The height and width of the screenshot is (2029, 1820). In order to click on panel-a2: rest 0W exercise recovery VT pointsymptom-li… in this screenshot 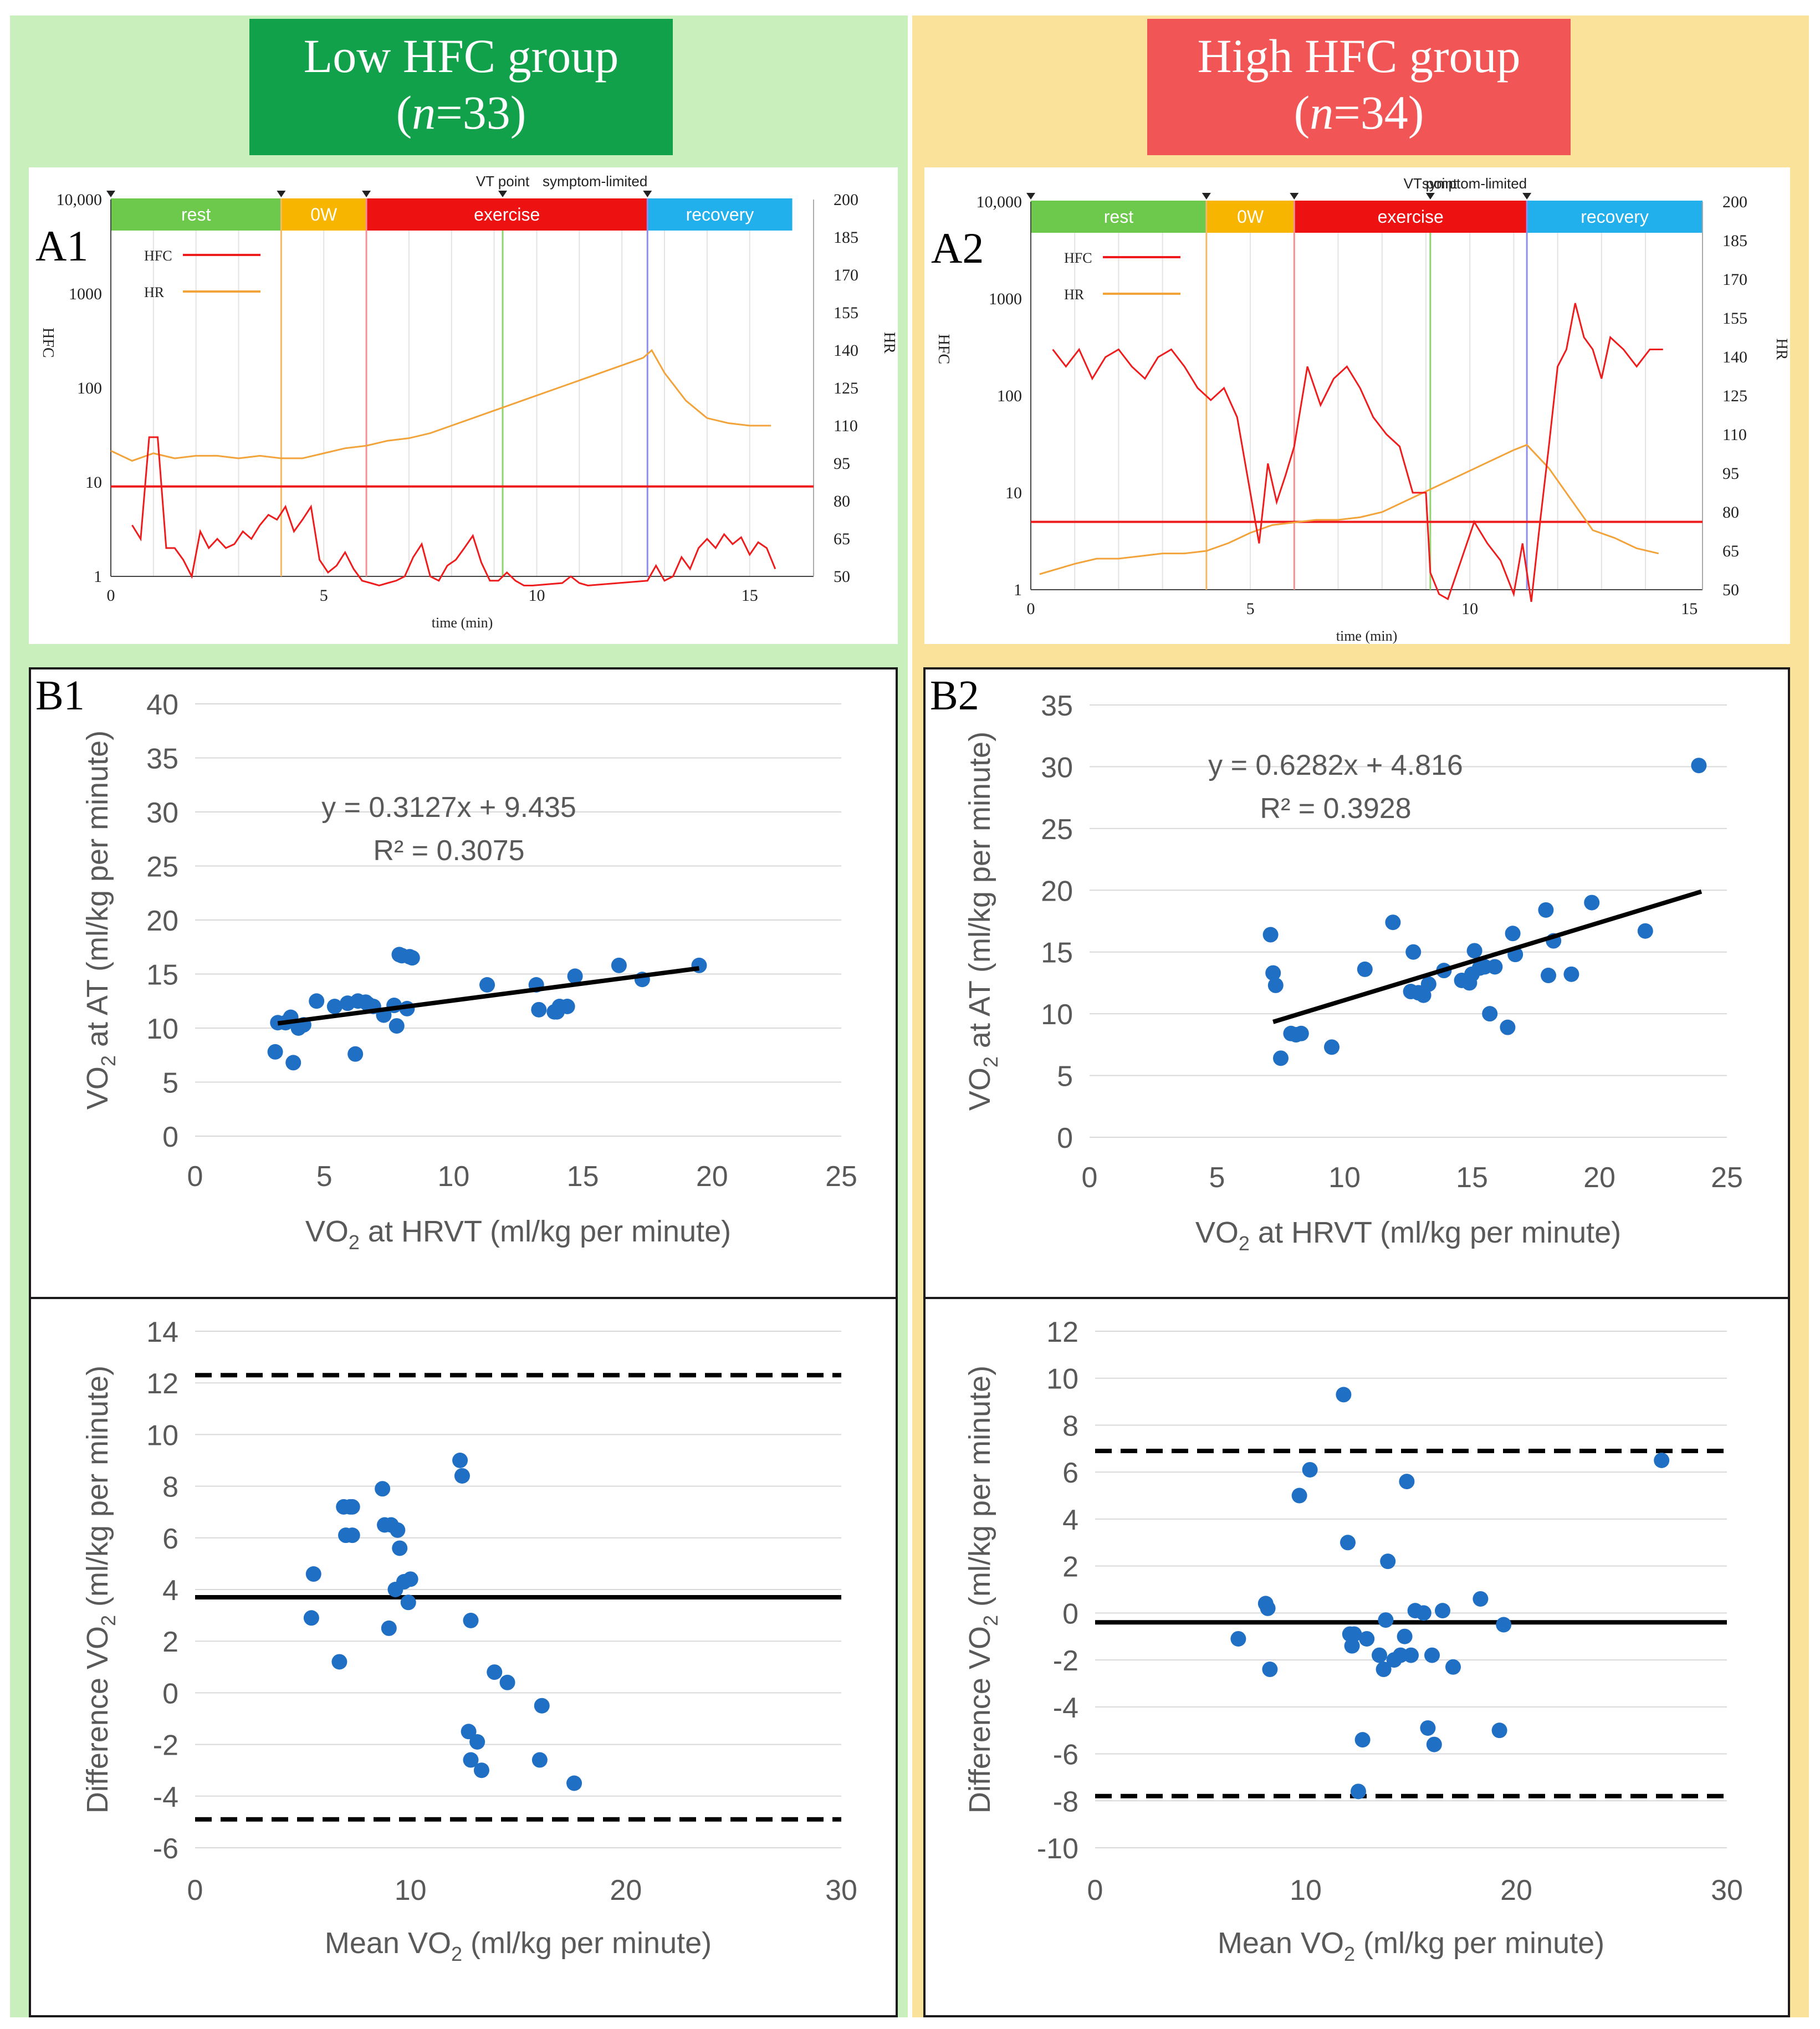, I will do `click(1357, 405)`.